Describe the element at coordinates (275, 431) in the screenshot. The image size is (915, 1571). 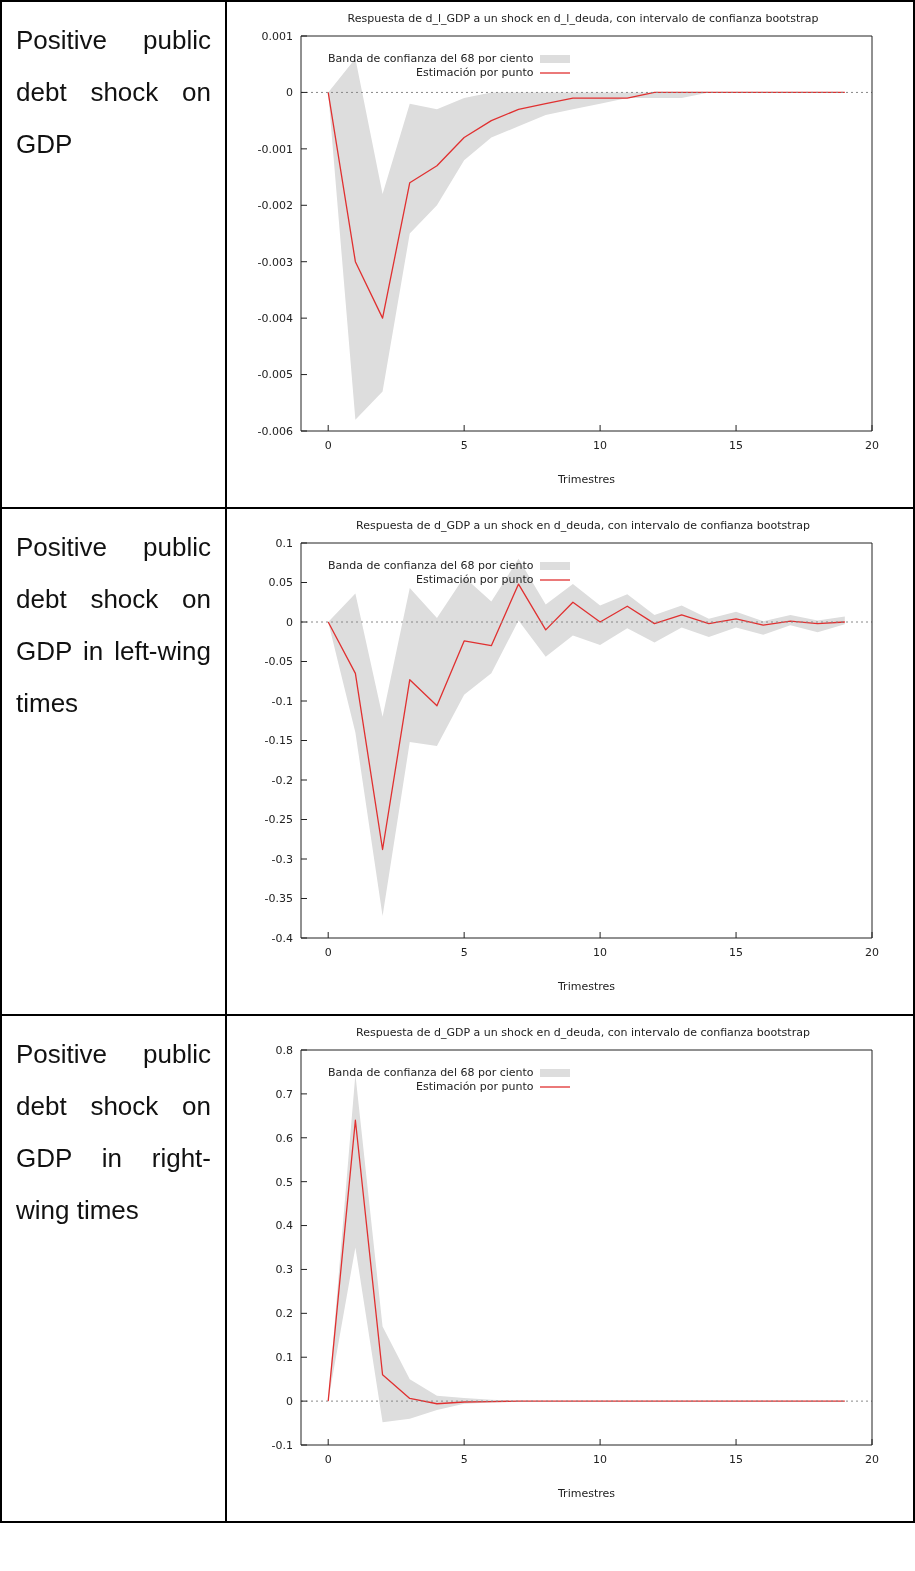
I see `y-tick-label: -0.006` at that location.